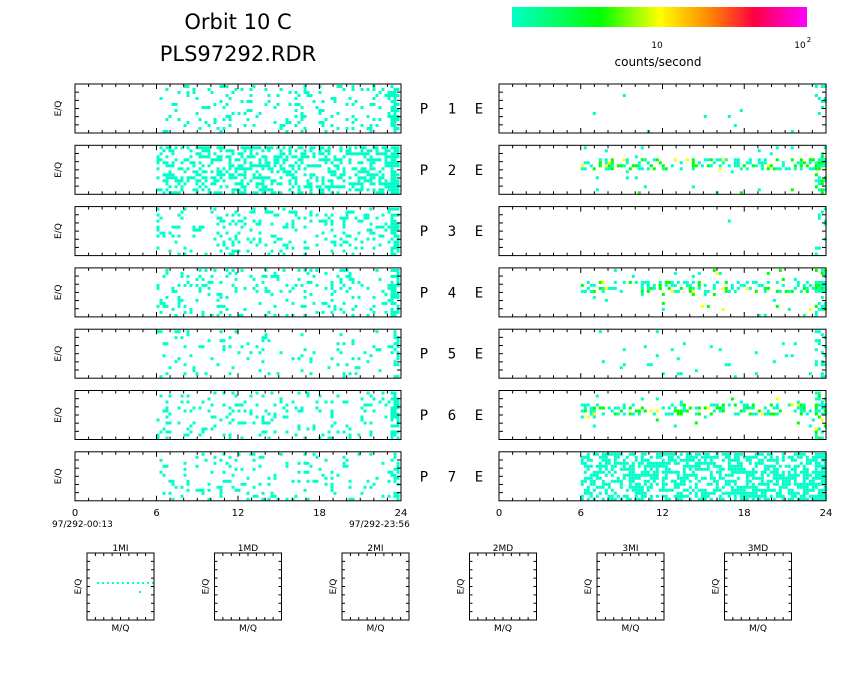 The height and width of the screenshot is (680, 850). Describe the element at coordinates (658, 62) in the screenshot. I see `colorbar-unit-label: counts/second` at that location.